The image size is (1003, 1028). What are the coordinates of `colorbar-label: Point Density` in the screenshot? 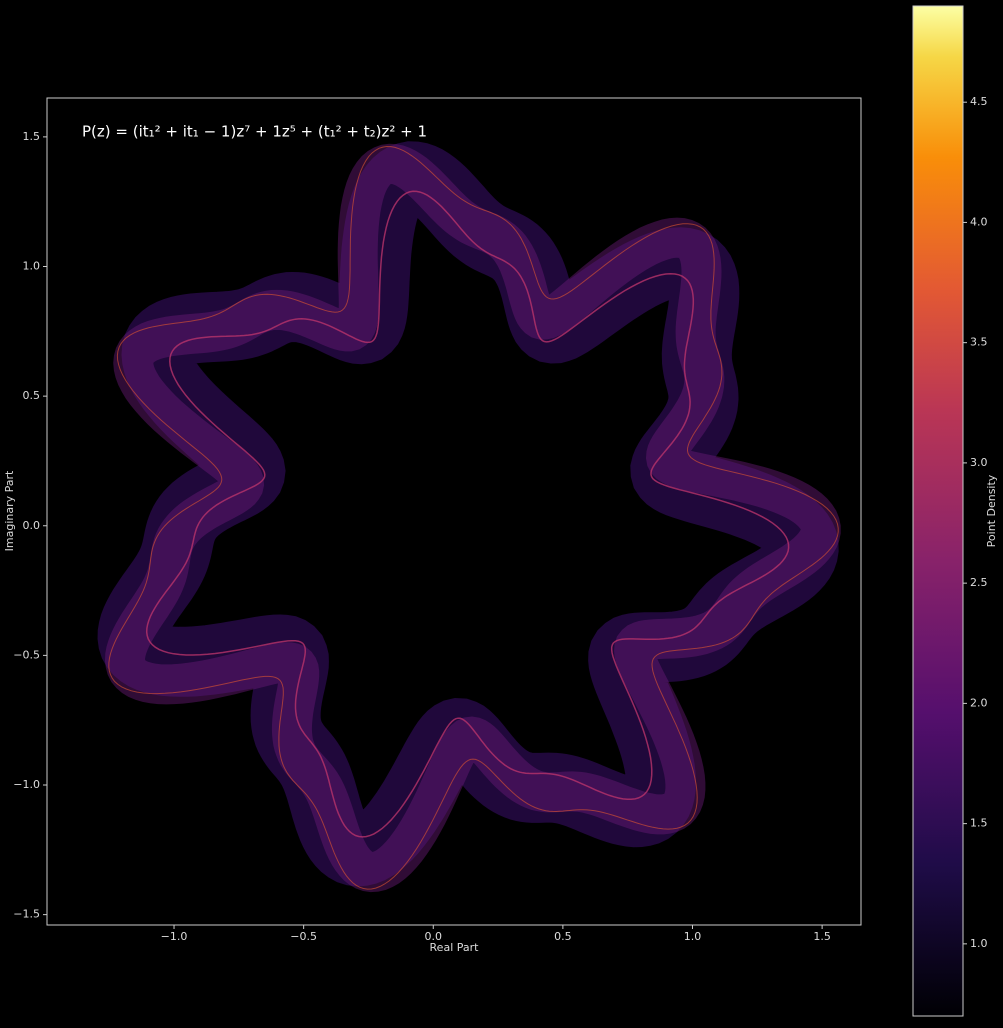 It's located at (991, 510).